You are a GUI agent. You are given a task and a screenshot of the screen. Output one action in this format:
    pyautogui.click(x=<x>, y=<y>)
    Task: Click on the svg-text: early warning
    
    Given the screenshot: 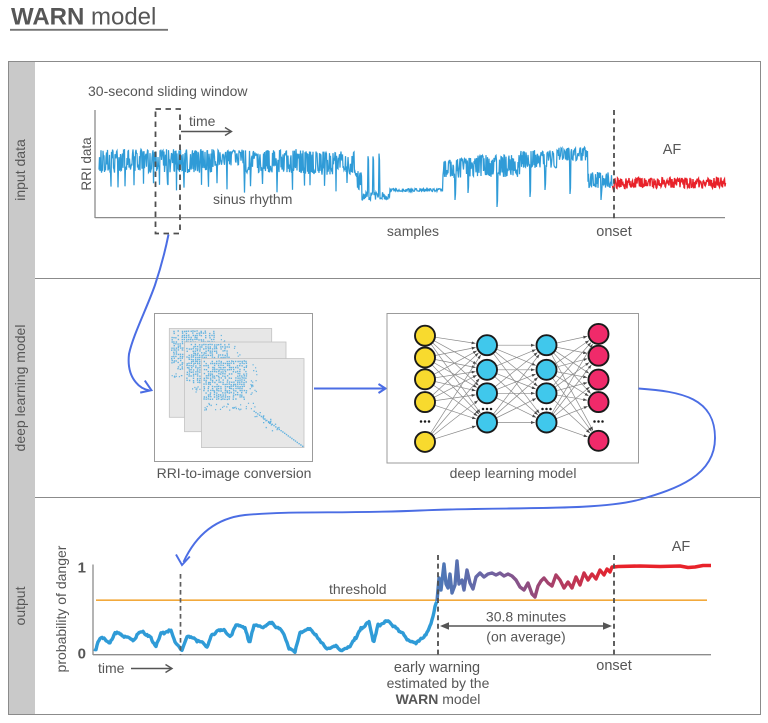 What is the action you would take?
    pyautogui.click(x=437, y=668)
    